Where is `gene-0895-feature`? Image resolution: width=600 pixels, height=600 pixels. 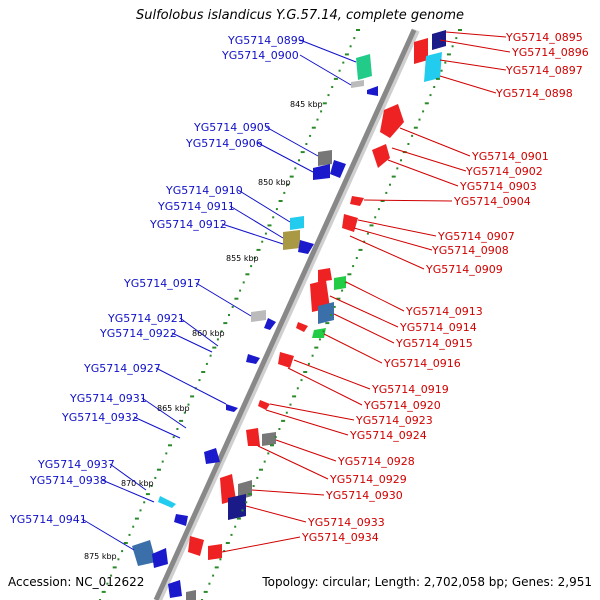 gene-0895-feature is located at coordinates (439, 40).